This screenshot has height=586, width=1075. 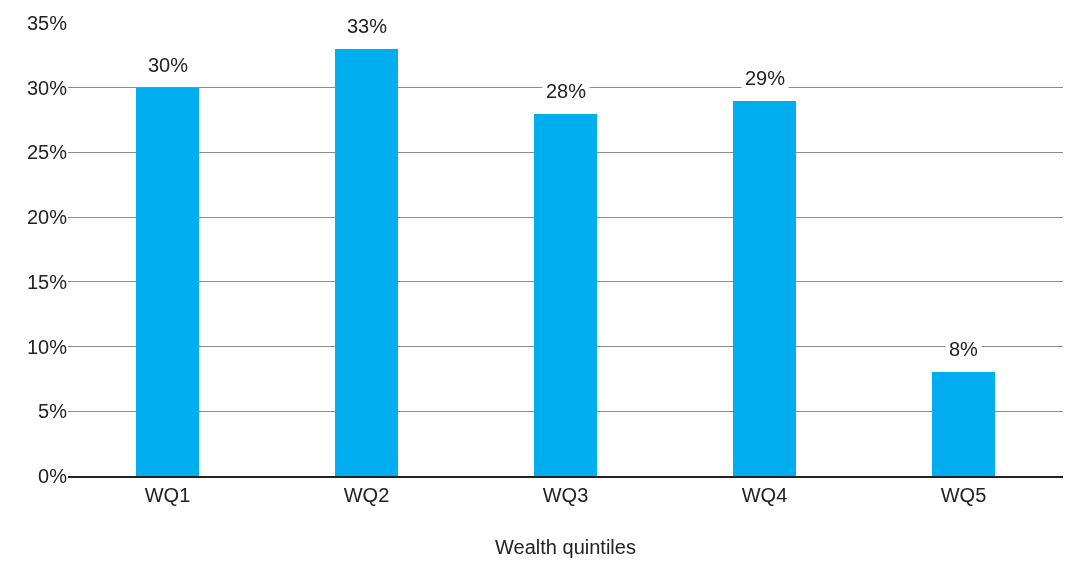 What do you see at coordinates (764, 495) in the screenshot?
I see `x-tick-label: WQ4` at bounding box center [764, 495].